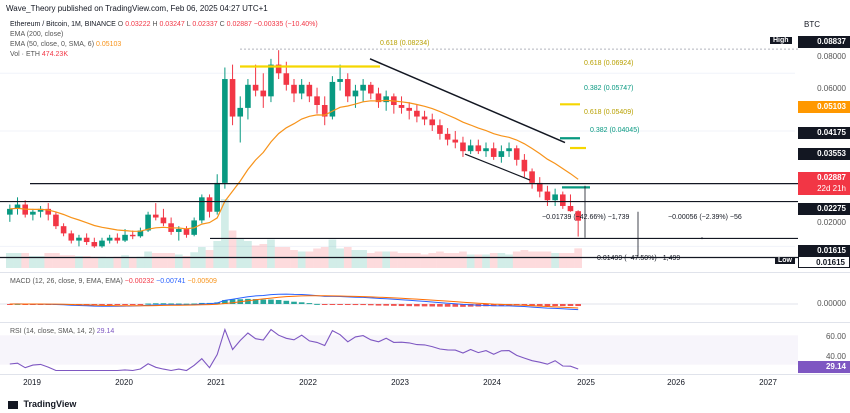  Describe the element at coordinates (467, 101) in the screenshot. I see `trendline-upper` at that location.